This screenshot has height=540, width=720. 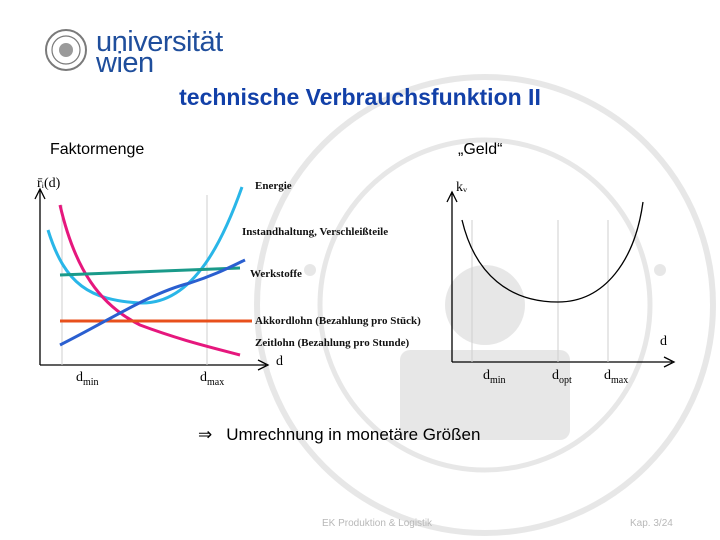 What do you see at coordinates (338, 321) in the screenshot?
I see `label-akkordlohn: Akkordlohn (Bezahlung pro Stück)` at bounding box center [338, 321].